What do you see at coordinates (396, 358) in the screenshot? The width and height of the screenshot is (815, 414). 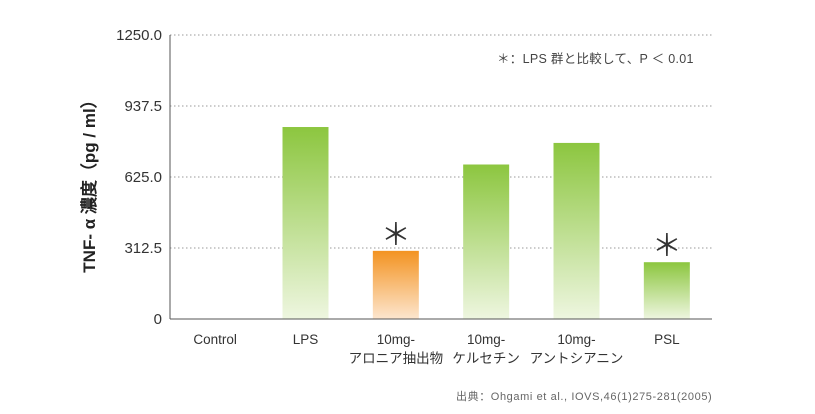 I see `x-tick-label: アロニア抽出物` at bounding box center [396, 358].